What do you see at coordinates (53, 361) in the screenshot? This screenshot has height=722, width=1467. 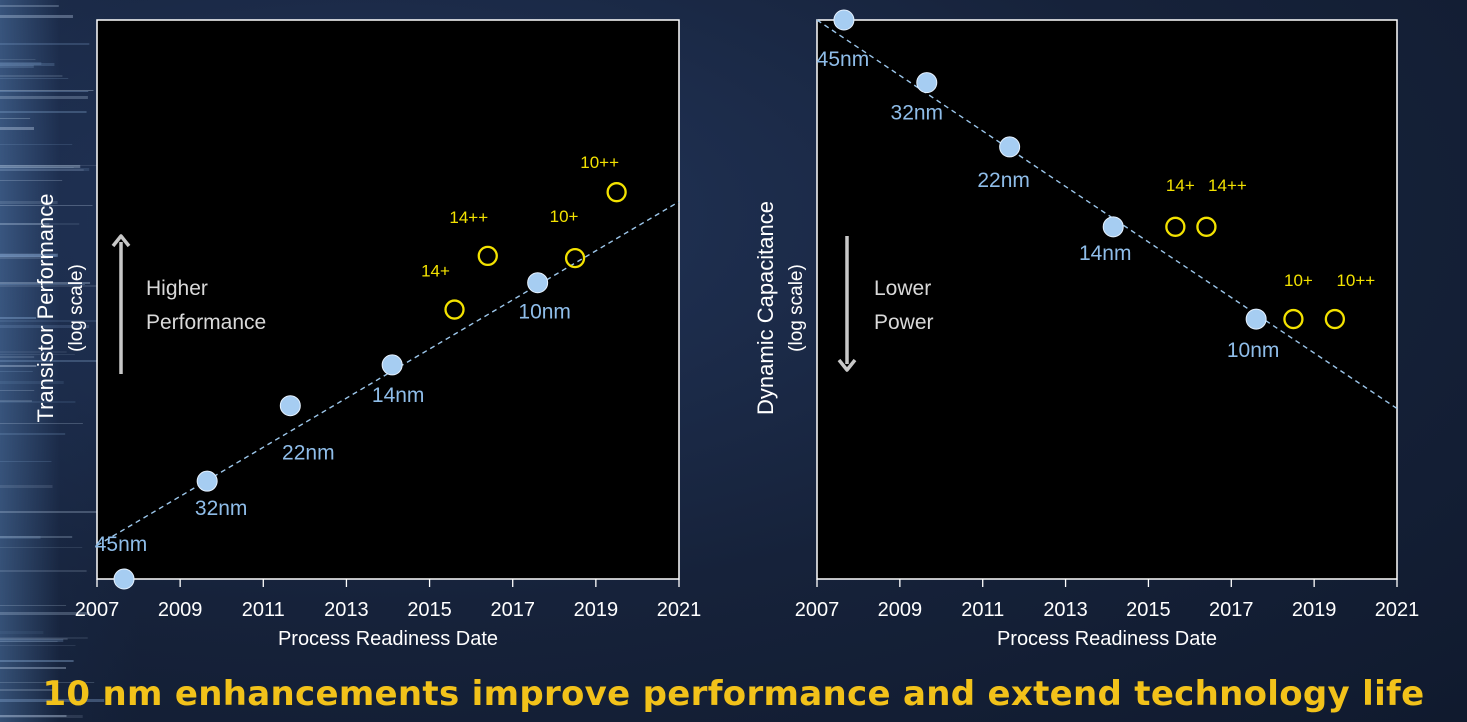 I see `background-streaks` at bounding box center [53, 361].